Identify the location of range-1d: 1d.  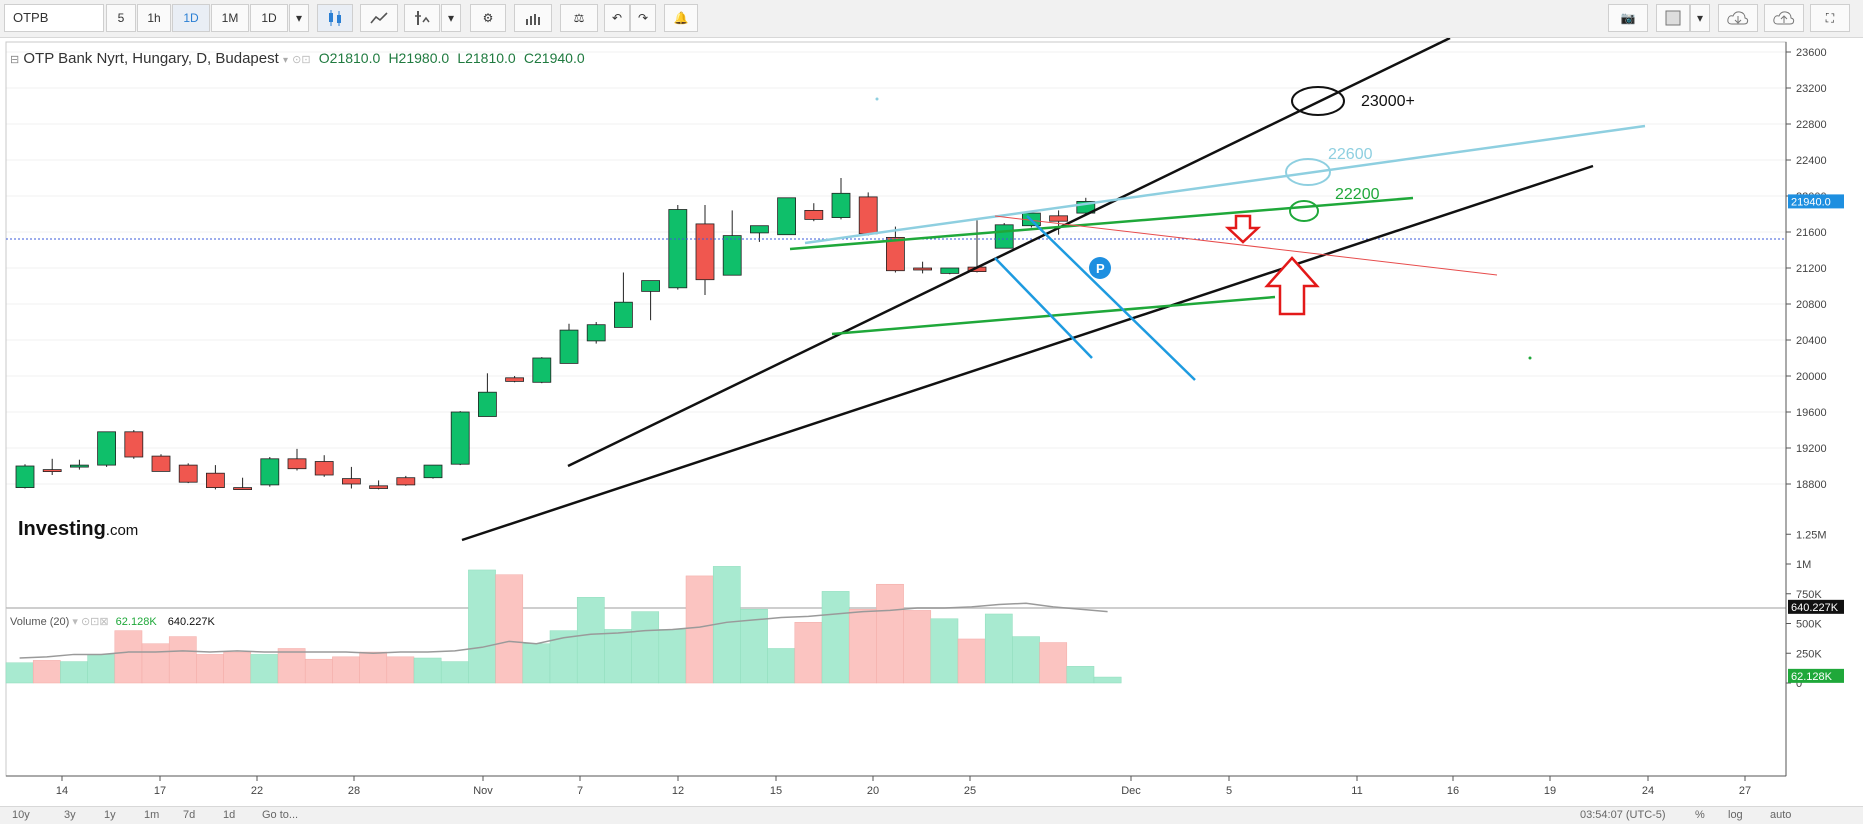
(229, 815).